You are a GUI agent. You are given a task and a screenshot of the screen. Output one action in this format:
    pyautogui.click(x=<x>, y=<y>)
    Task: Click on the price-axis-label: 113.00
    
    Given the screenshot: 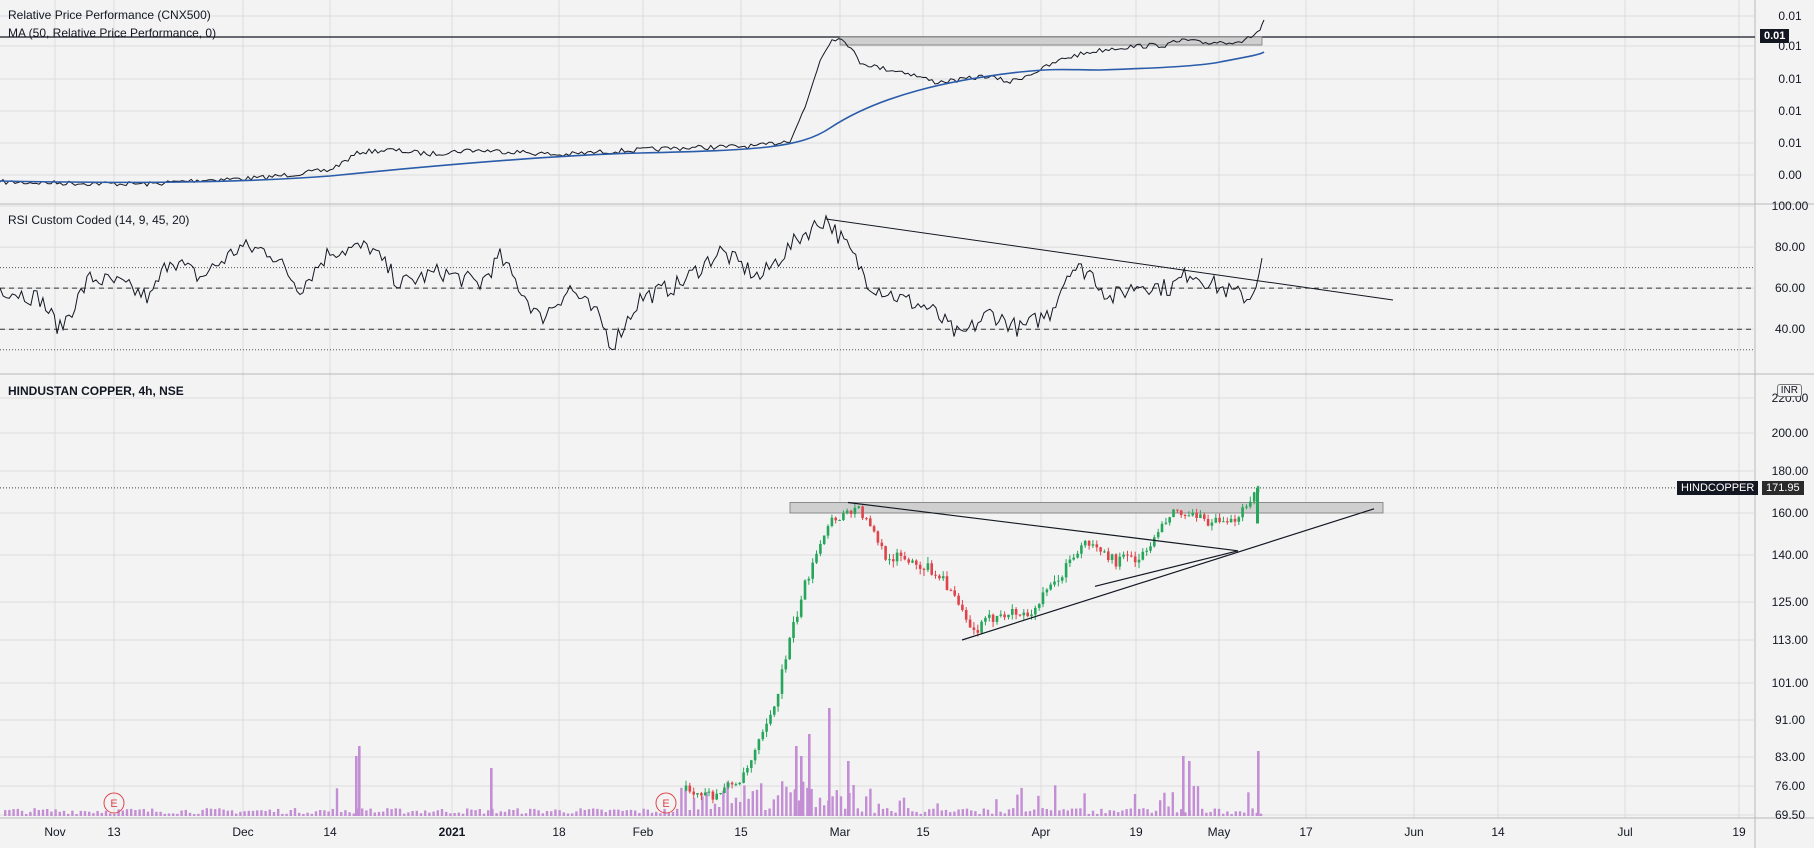 What is the action you would take?
    pyautogui.click(x=1790, y=640)
    